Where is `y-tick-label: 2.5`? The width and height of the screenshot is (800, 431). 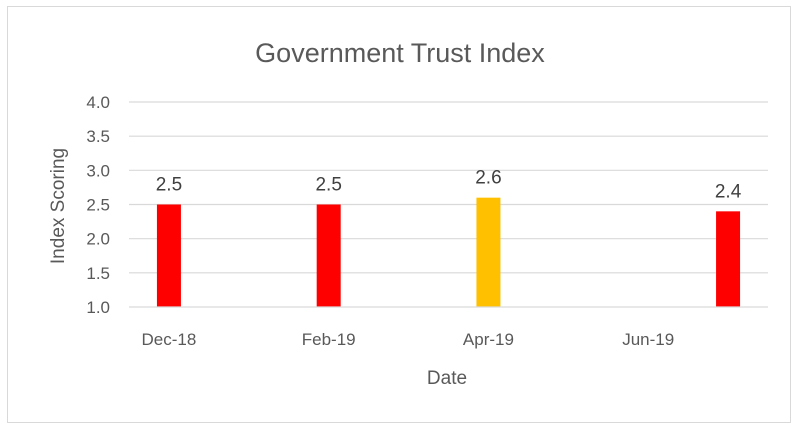
y-tick-label: 2.5 is located at coordinates (98, 205).